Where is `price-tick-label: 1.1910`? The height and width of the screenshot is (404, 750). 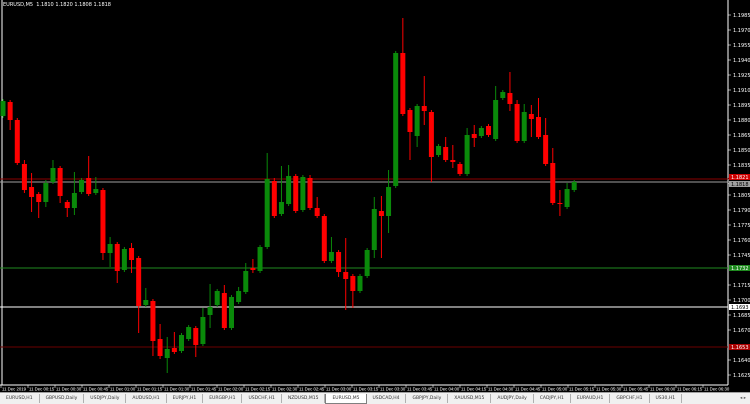
price-tick-label: 1.1910 is located at coordinates (741, 91).